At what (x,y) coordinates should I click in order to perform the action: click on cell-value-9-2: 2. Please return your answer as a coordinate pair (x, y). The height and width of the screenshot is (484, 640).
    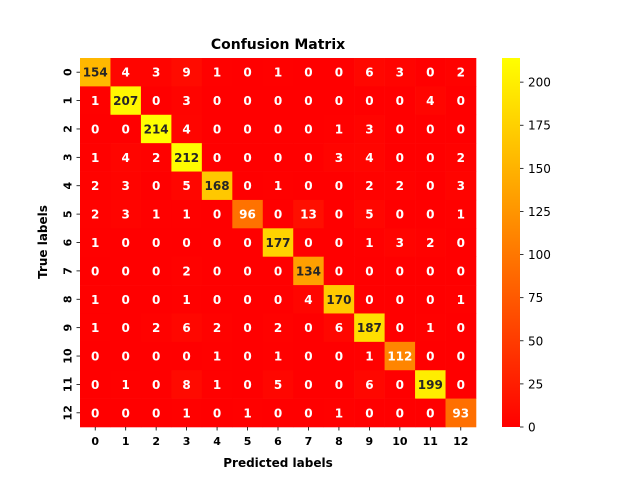
    Looking at the image, I should click on (156, 328).